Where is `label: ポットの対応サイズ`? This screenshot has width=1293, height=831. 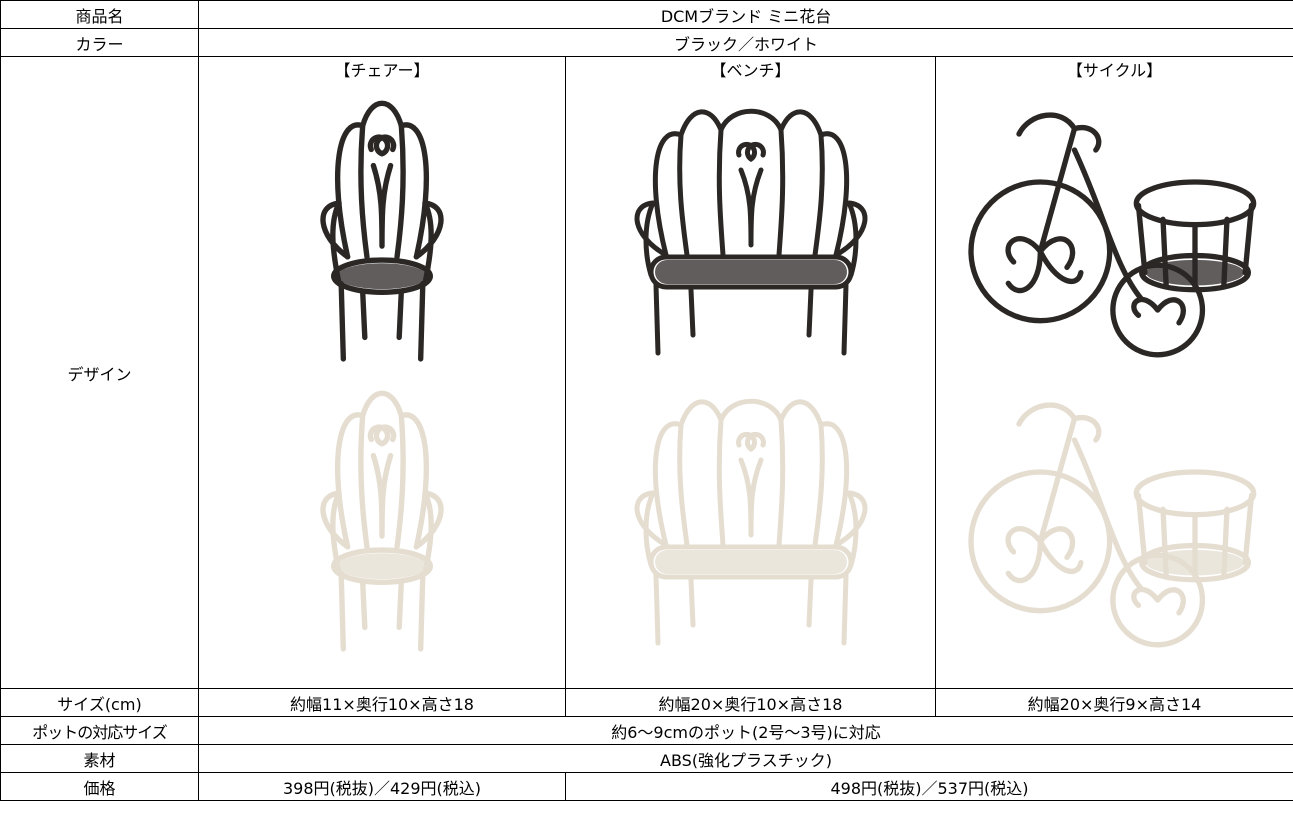 label: ポットの対応サイズ is located at coordinates (99, 730).